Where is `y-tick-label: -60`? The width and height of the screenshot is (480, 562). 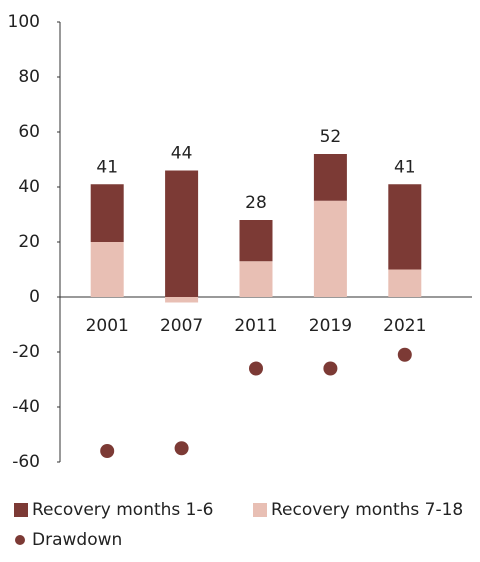 y-tick-label: -60 is located at coordinates (26, 462).